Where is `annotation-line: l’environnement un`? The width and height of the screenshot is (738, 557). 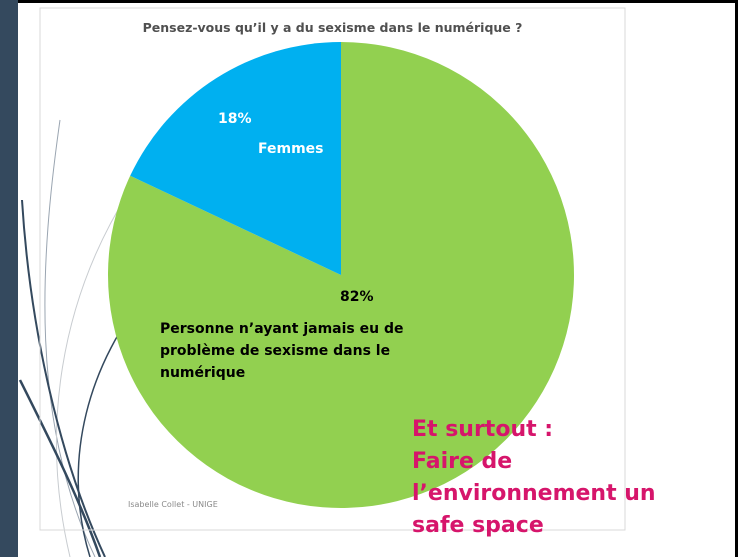
annotation-line: l’environnement un is located at coordinates (534, 493).